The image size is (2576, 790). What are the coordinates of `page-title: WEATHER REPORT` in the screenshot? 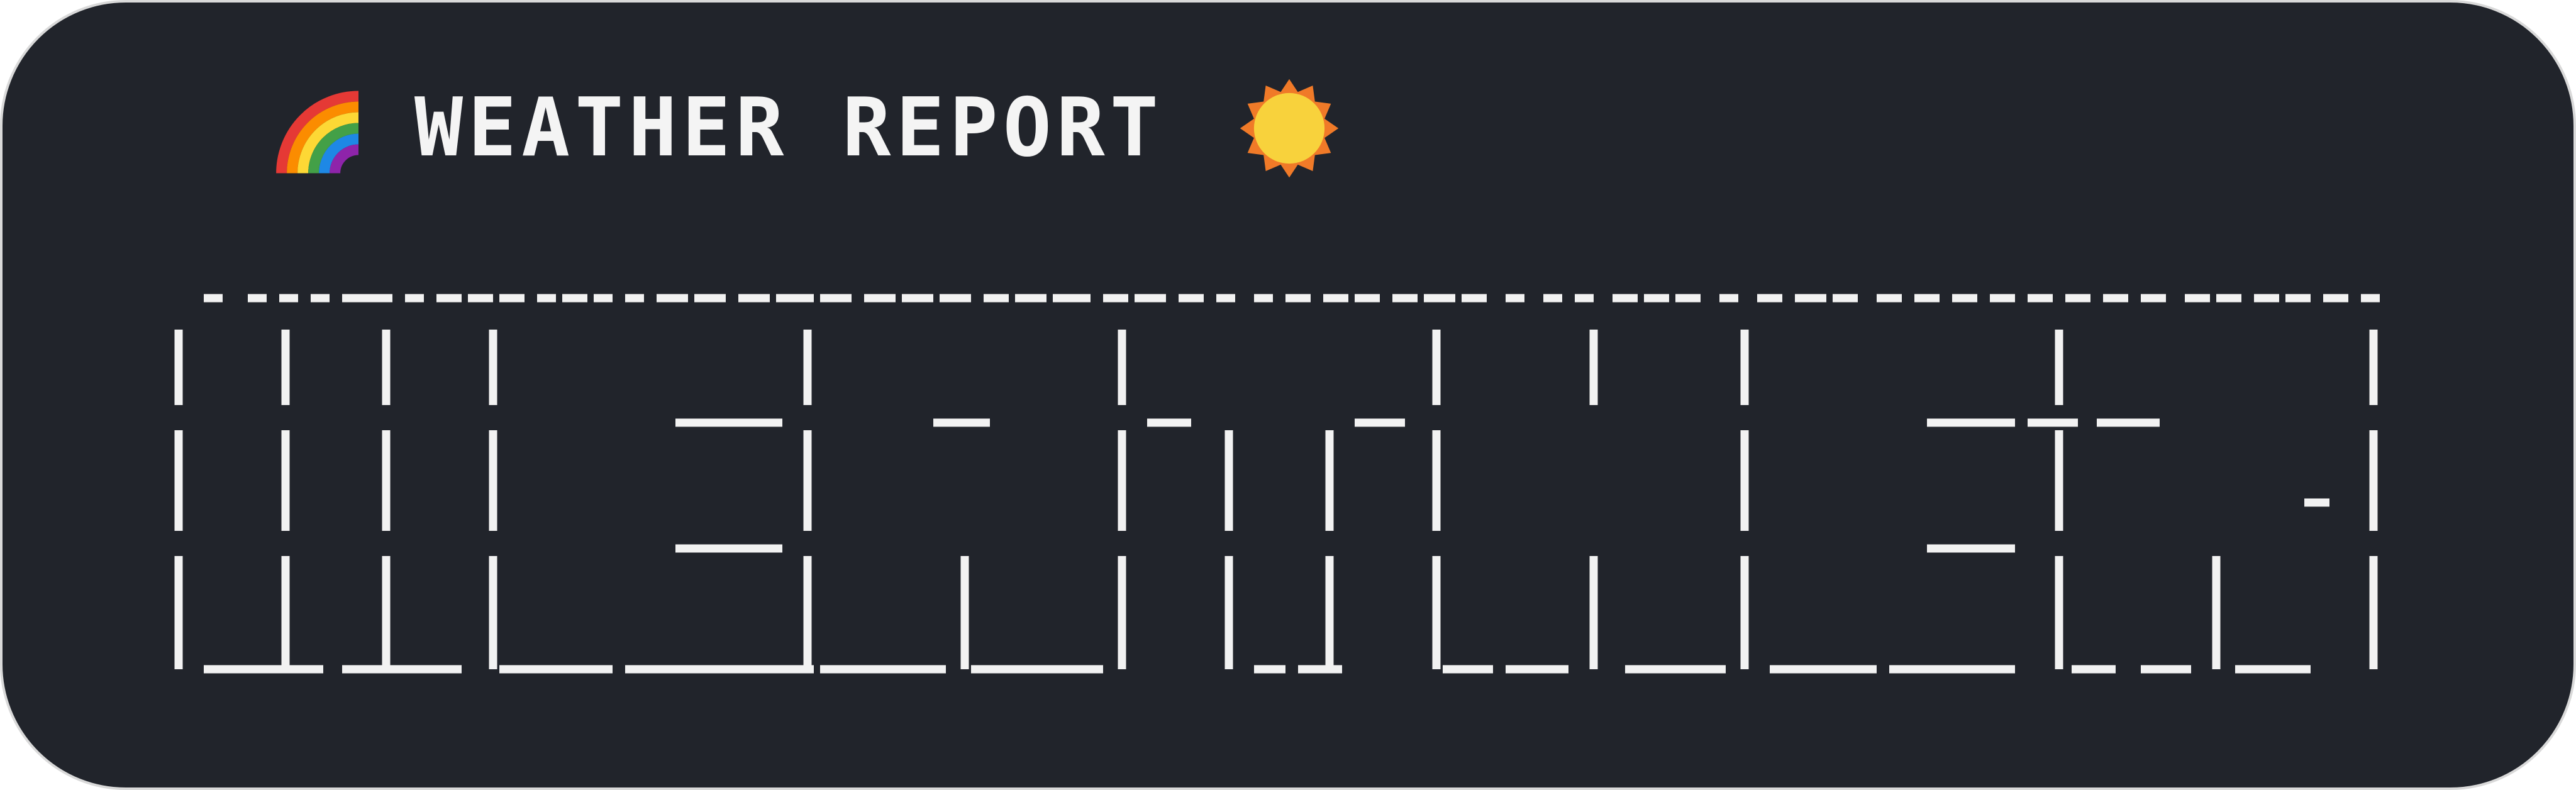 It's located at (788, 128).